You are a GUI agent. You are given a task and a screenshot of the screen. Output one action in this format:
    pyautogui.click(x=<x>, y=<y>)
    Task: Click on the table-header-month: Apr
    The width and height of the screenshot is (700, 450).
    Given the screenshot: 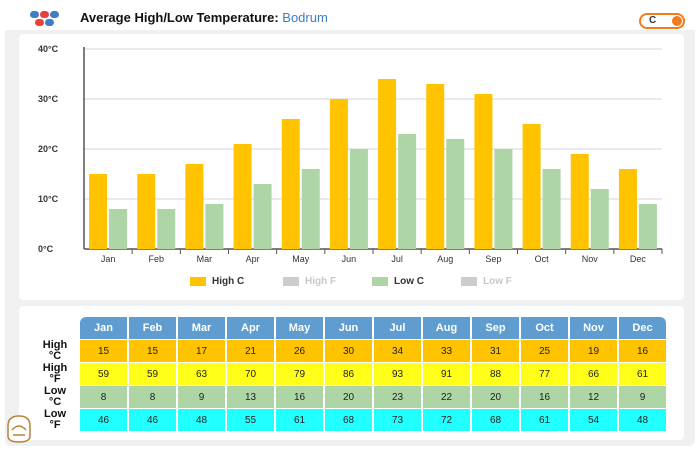 What is the action you would take?
    pyautogui.click(x=250, y=328)
    